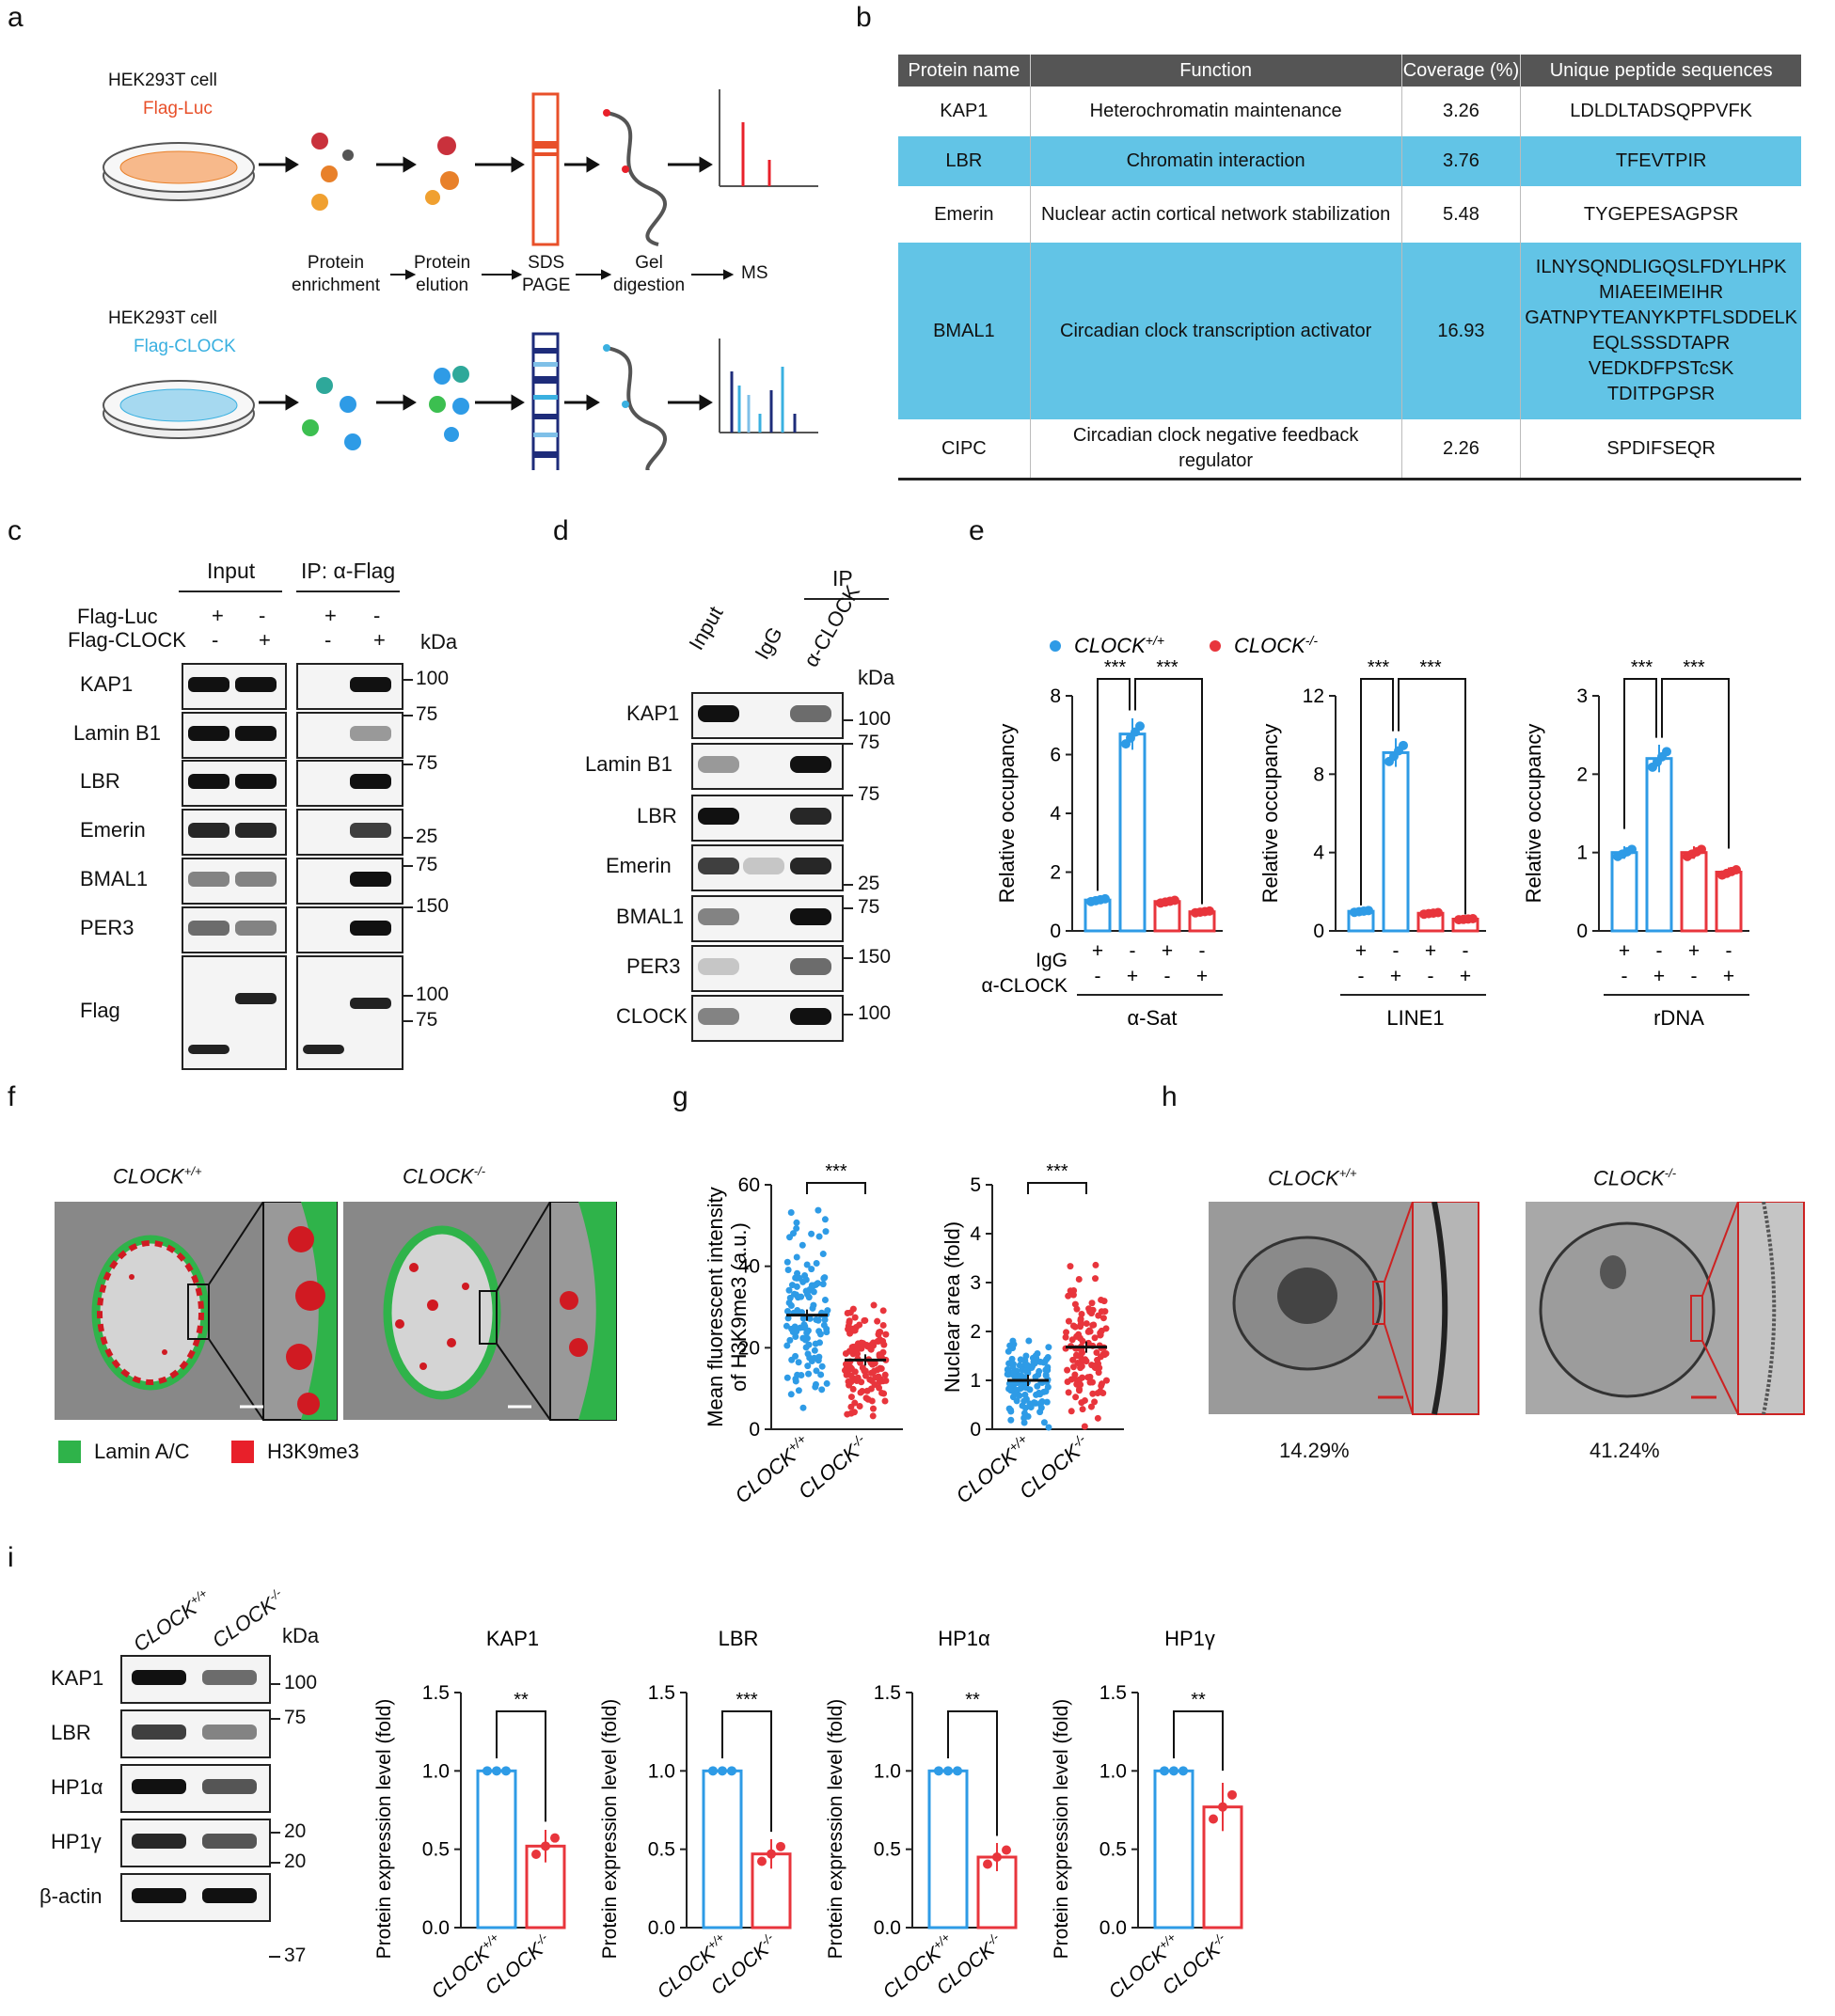  I want to click on bar, so click(1174, 1849).